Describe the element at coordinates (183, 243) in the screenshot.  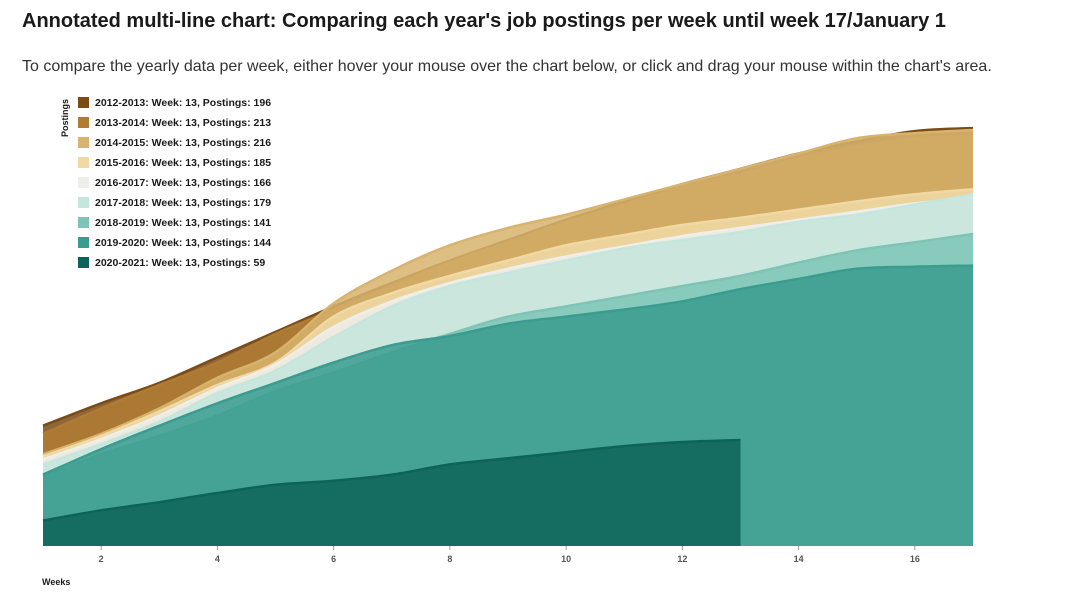
I see `legend-entry: 2019-2020: Week: 13, Postings: 144` at that location.